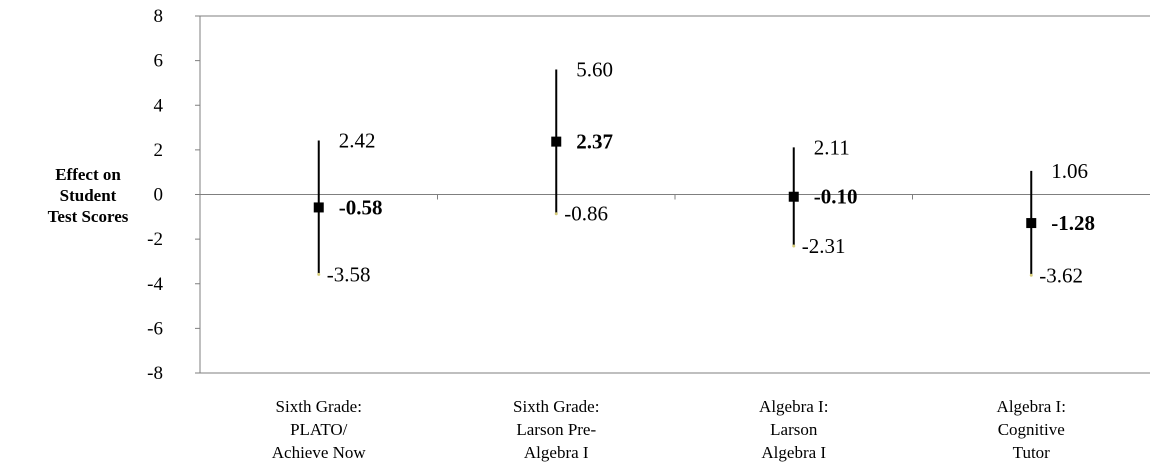 This screenshot has width=1156, height=471. What do you see at coordinates (1061, 275) in the screenshot?
I see `lower-bound-label: -3.62` at bounding box center [1061, 275].